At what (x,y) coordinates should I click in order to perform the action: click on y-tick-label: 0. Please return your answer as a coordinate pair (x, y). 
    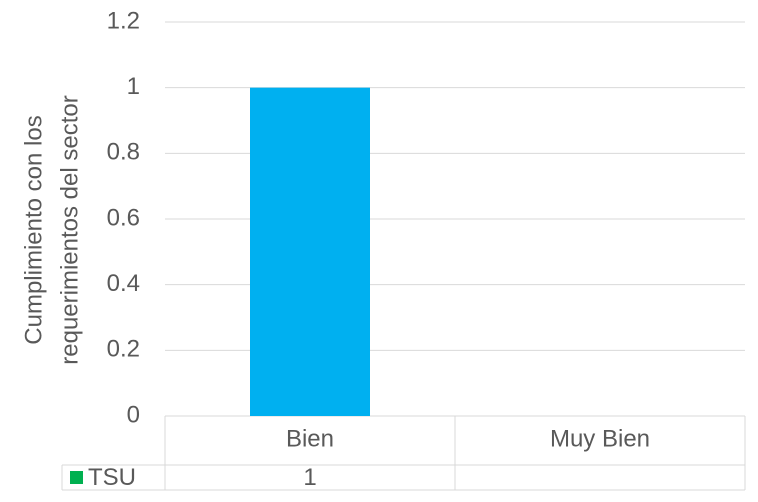
    Looking at the image, I should click on (133, 414).